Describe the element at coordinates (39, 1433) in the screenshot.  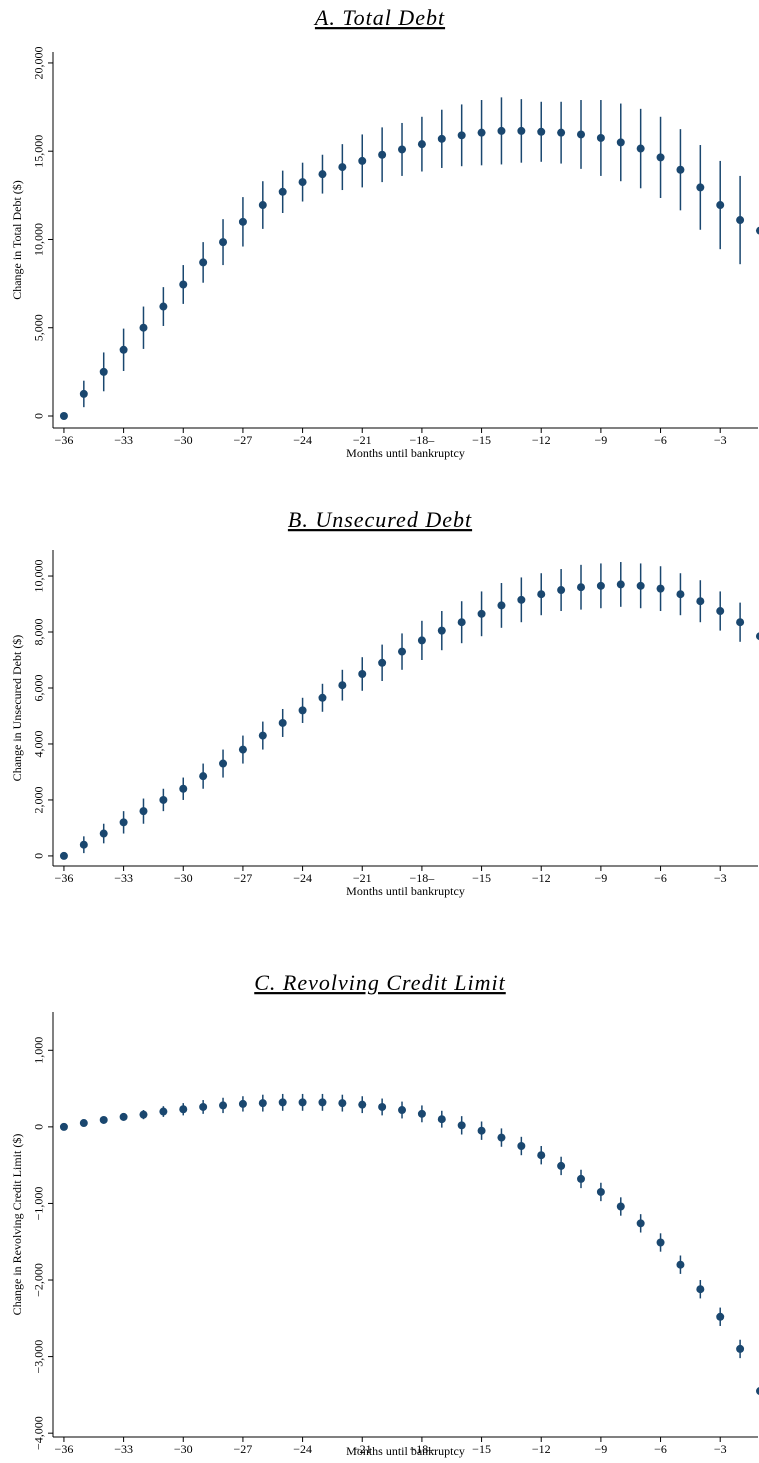
I see `y-tick-label: −4,000` at that location.